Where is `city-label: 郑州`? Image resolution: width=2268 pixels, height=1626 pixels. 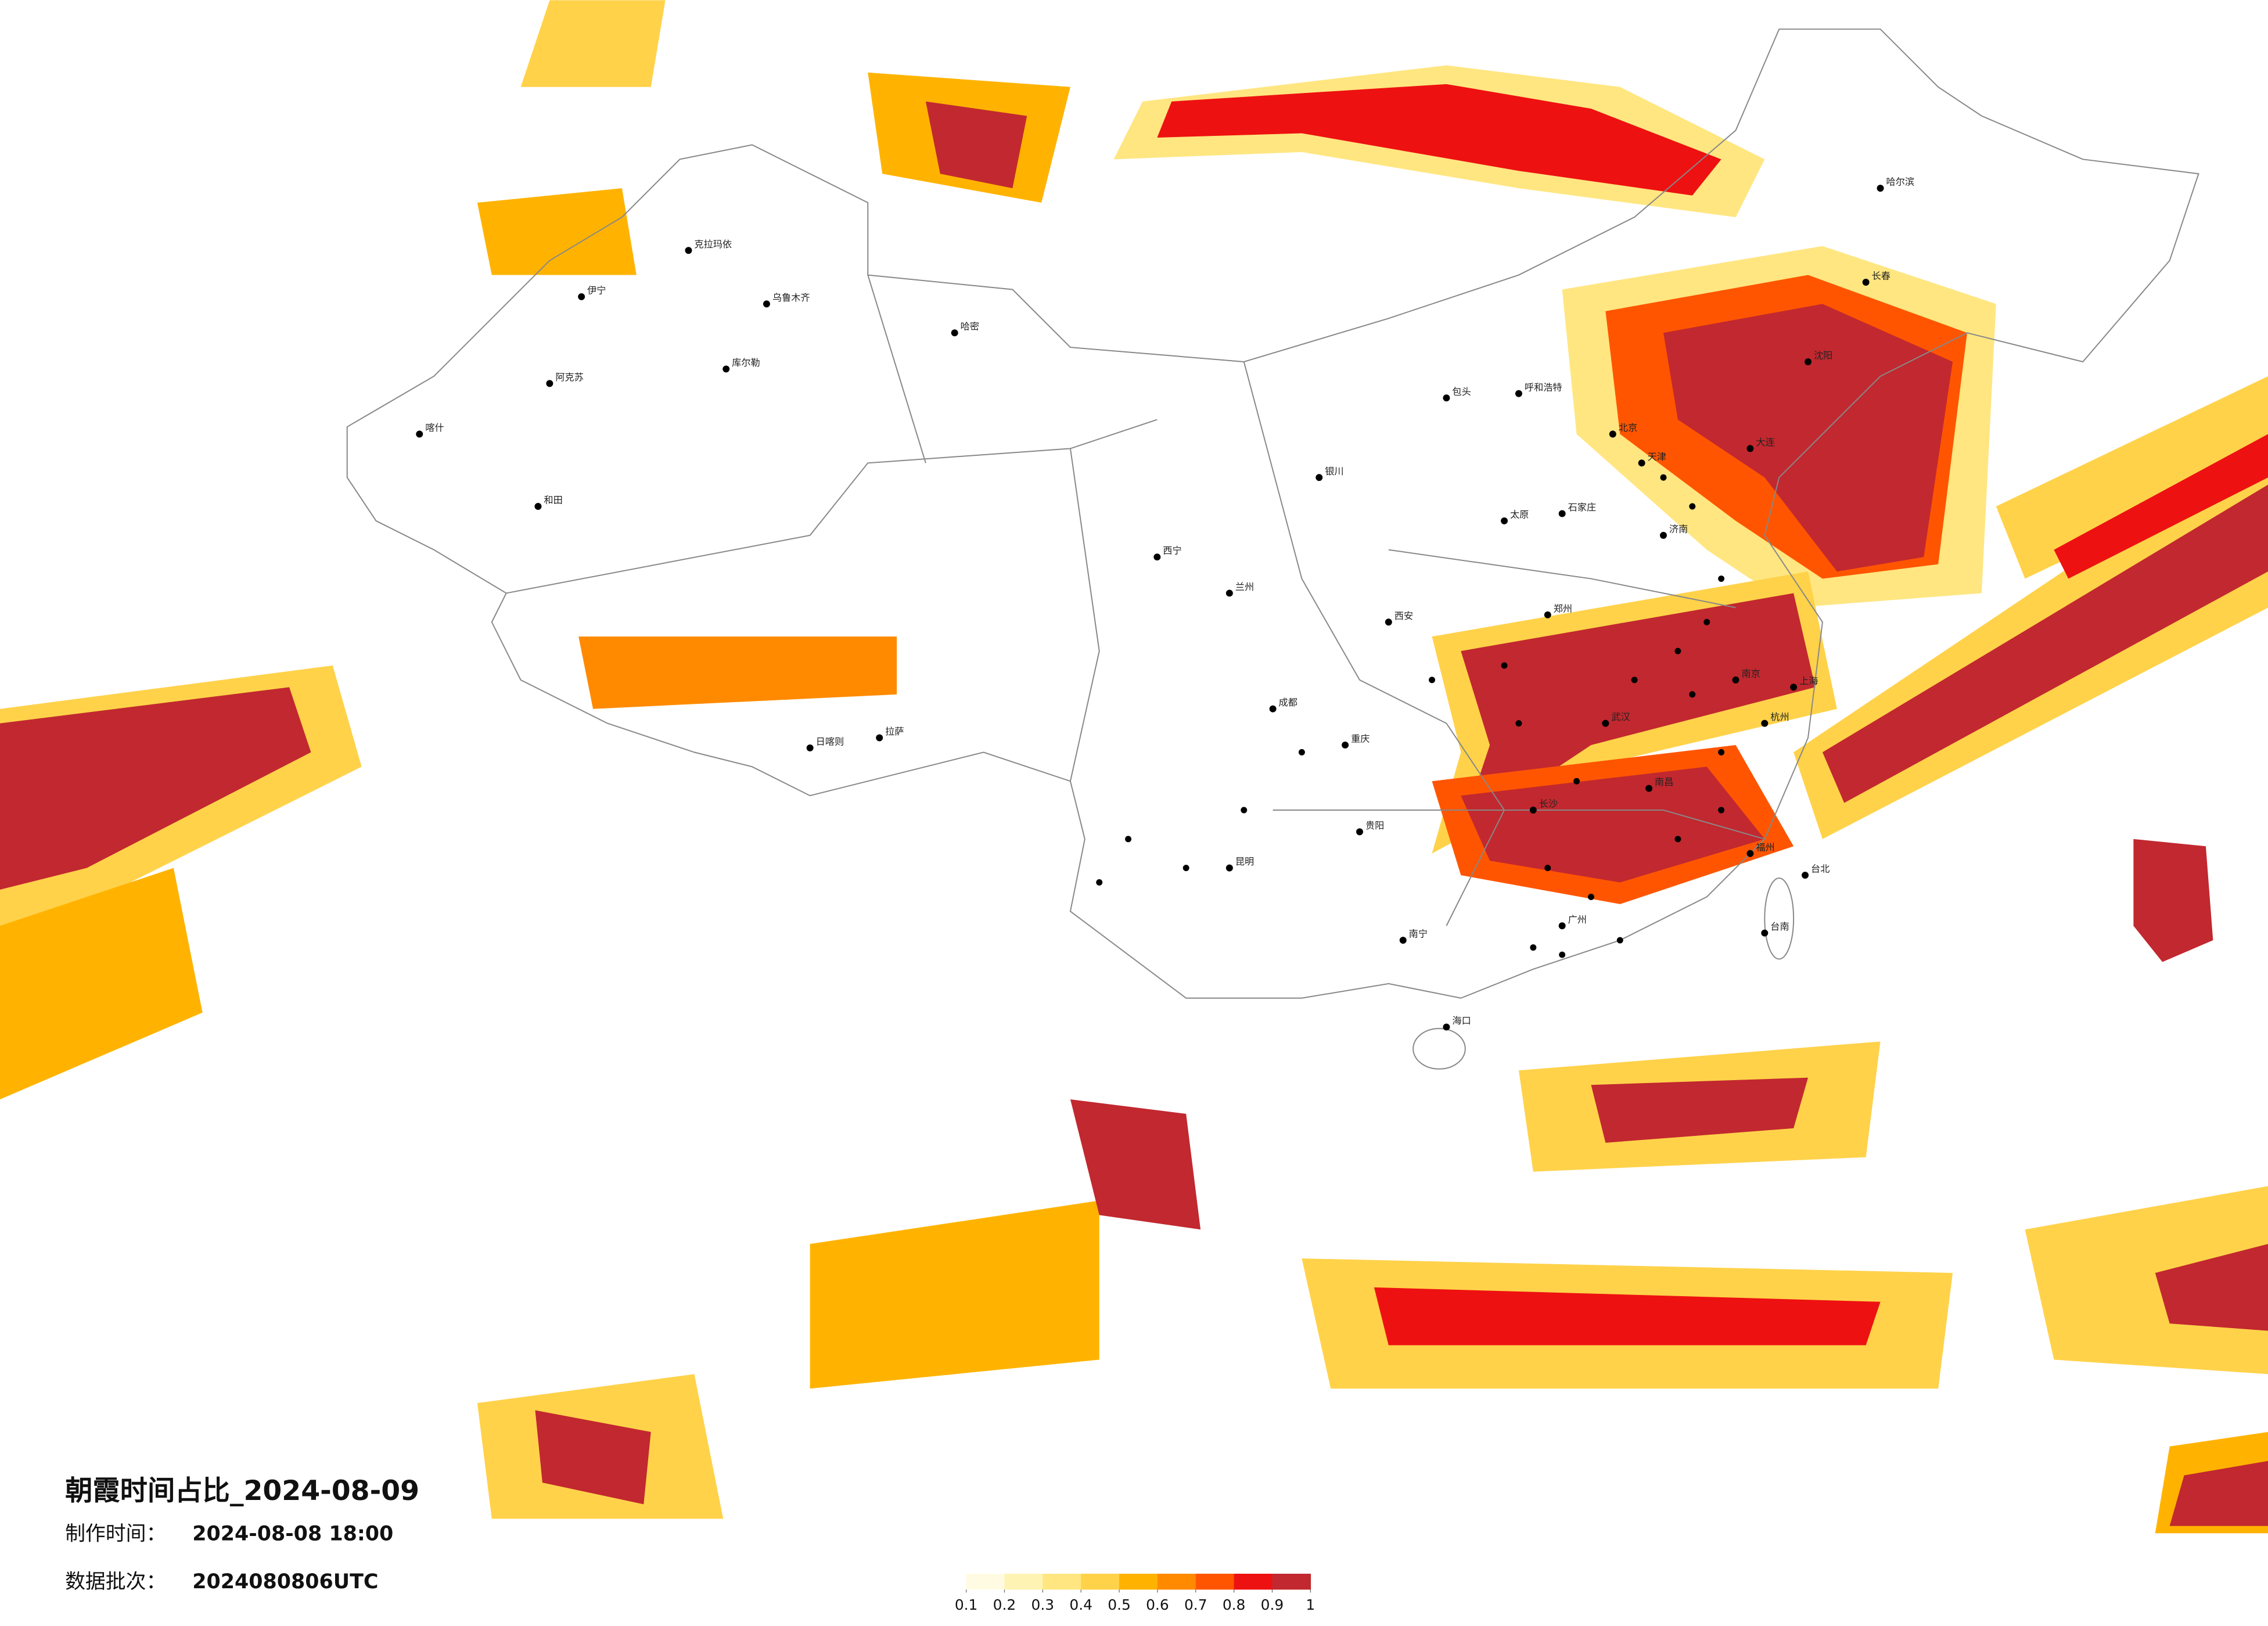 city-label: 郑州 is located at coordinates (1563, 608).